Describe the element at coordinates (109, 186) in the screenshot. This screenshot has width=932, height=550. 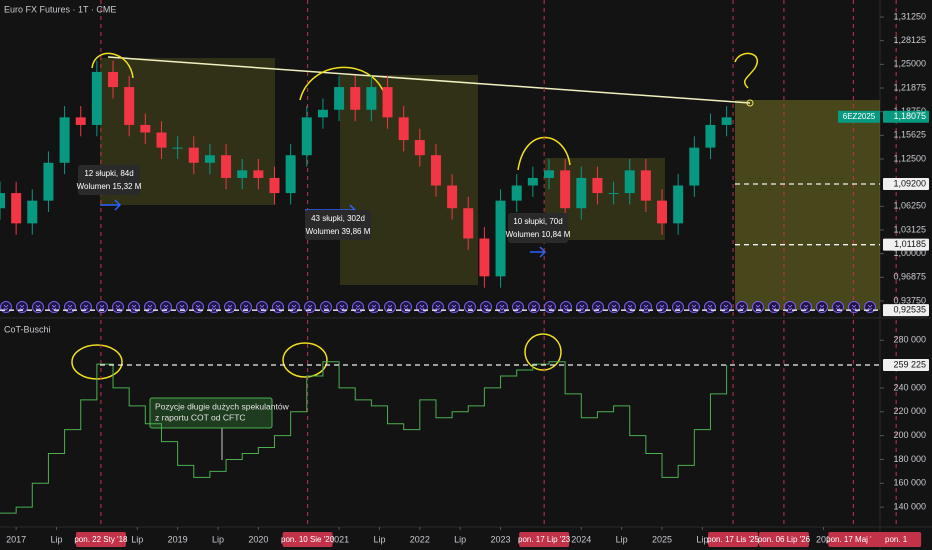
I see `measure-volume: Wolumen 15,32 M` at that location.